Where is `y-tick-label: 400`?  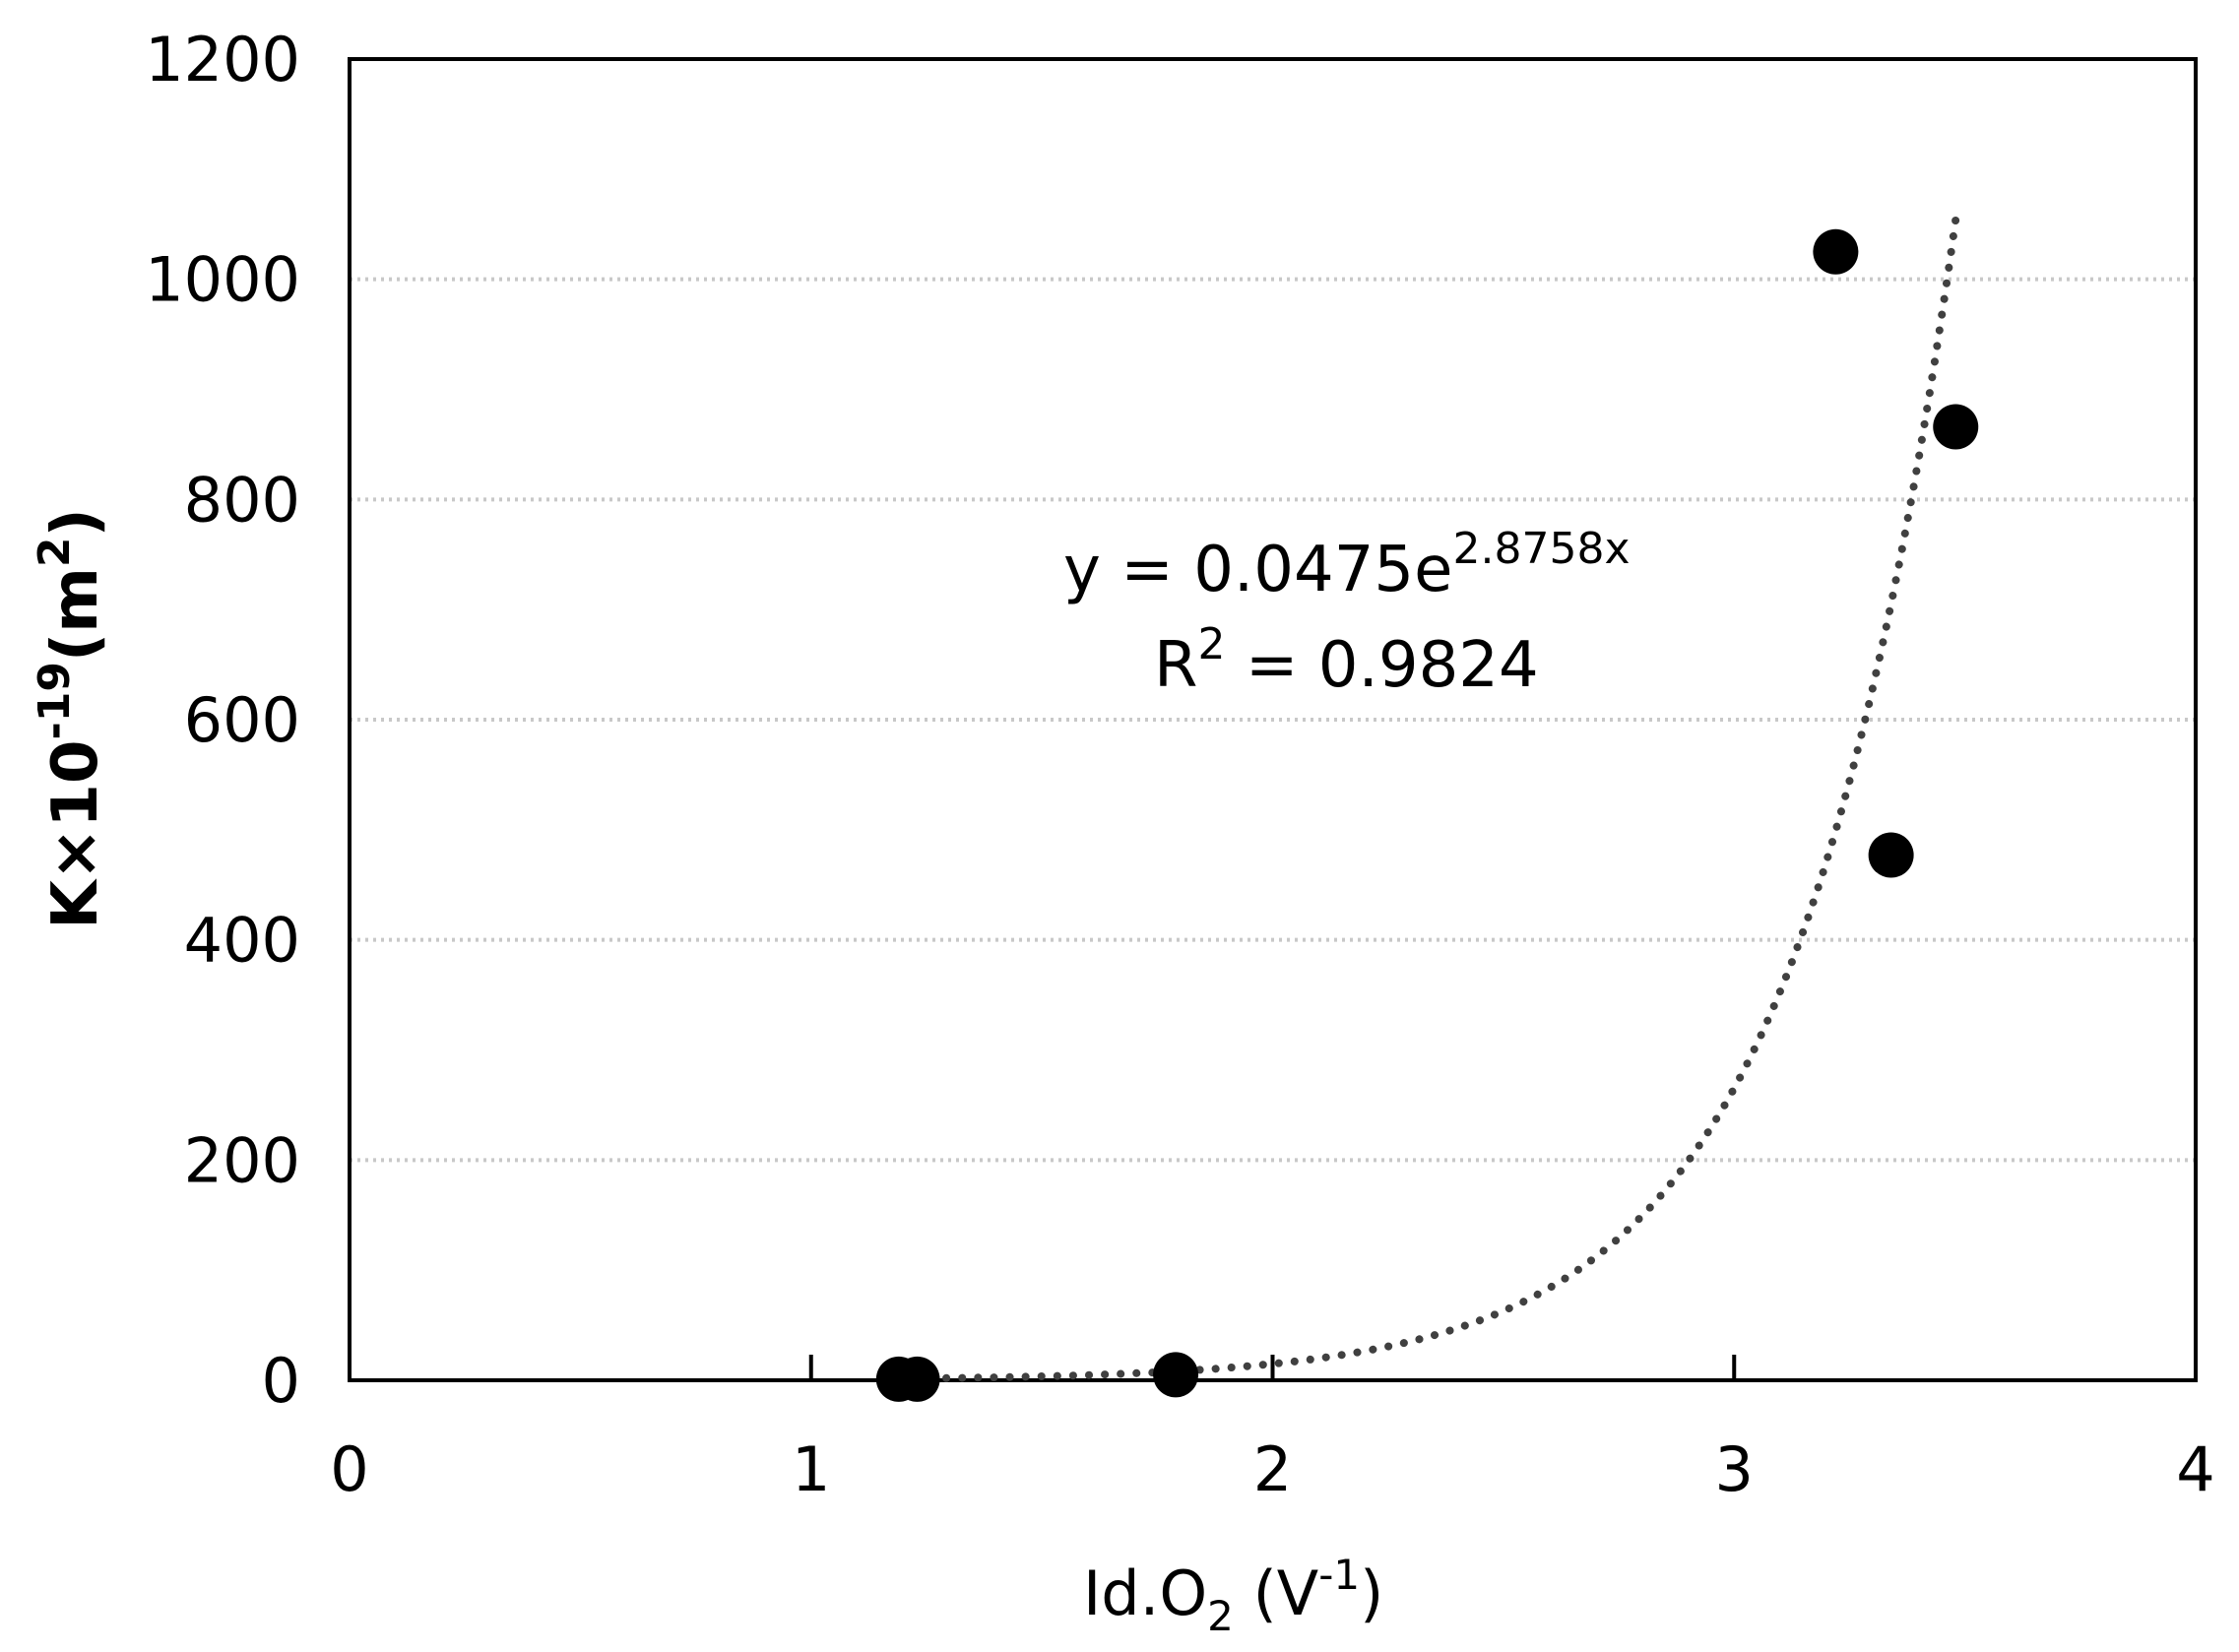 y-tick-label: 400 is located at coordinates (242, 941).